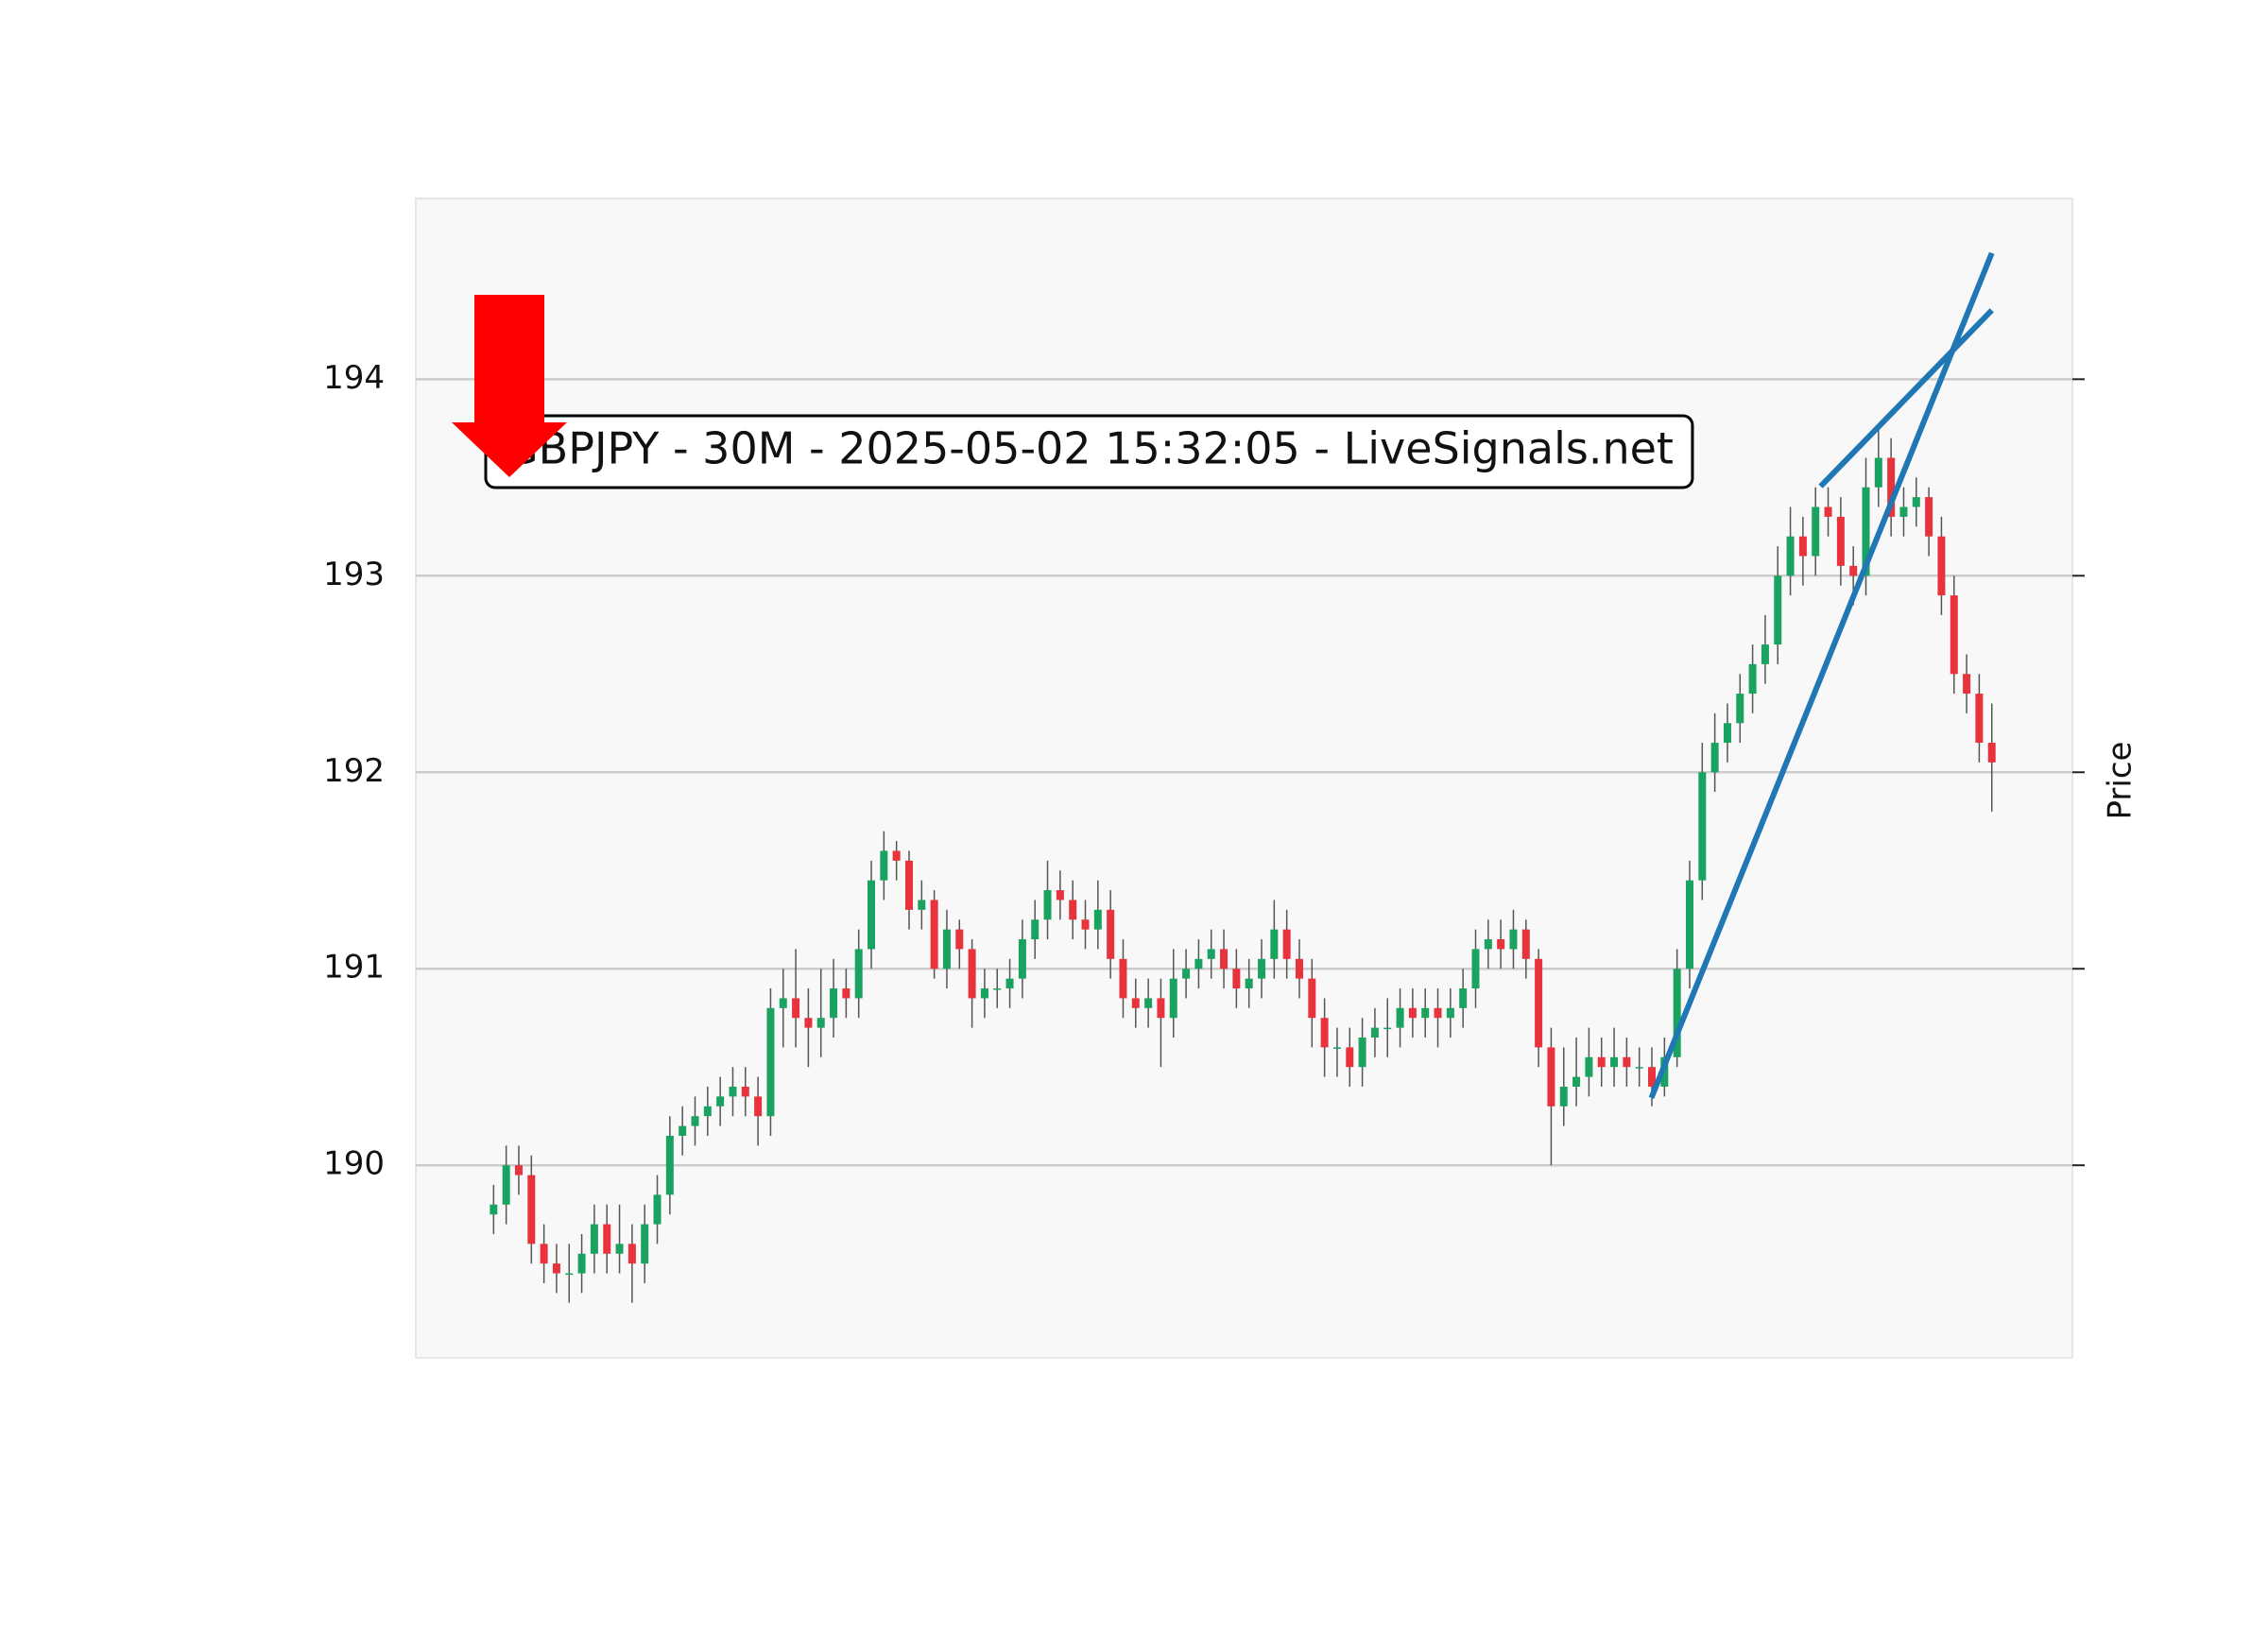 Image resolution: width=2268 pixels, height=1630 pixels. What do you see at coordinates (509, 386) in the screenshot?
I see `signal-arrow` at bounding box center [509, 386].